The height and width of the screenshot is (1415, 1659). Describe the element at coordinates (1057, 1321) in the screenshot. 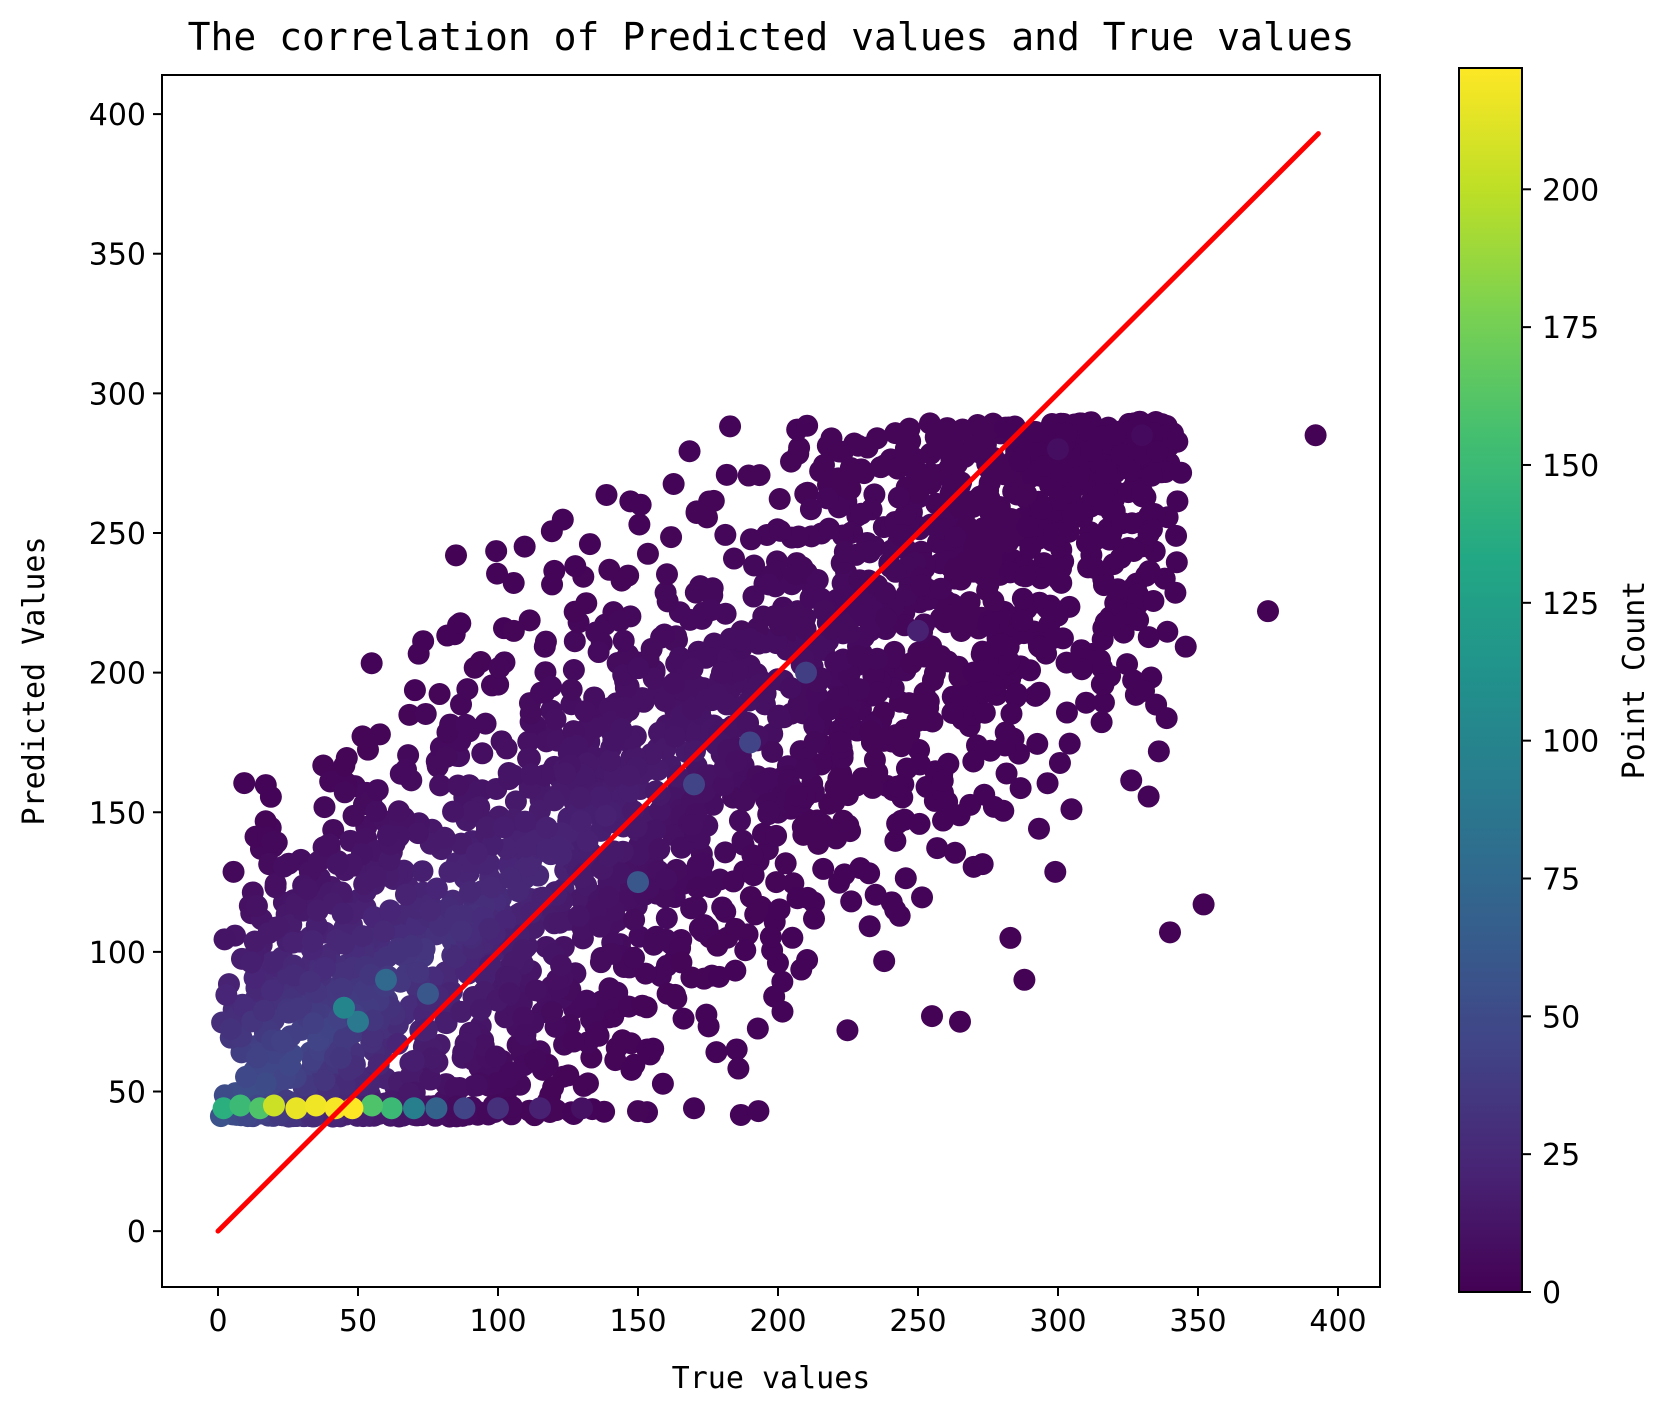

I see `x-tick-label: 300` at that location.